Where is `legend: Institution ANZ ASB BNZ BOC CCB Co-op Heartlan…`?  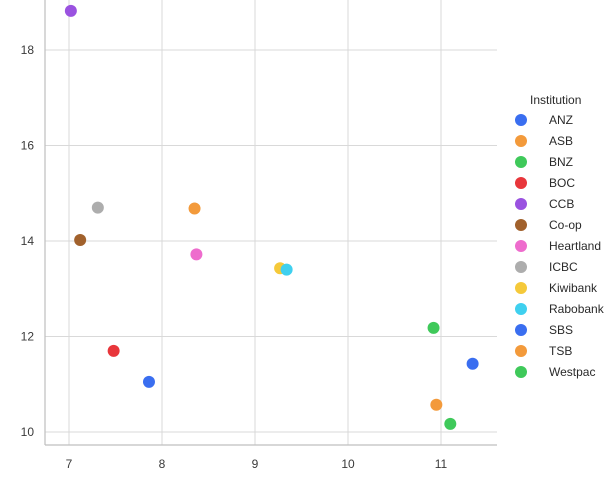
legend: Institution ANZ ASB BNZ BOC CCB Co-op Heartlan… is located at coordinates (560, 236).